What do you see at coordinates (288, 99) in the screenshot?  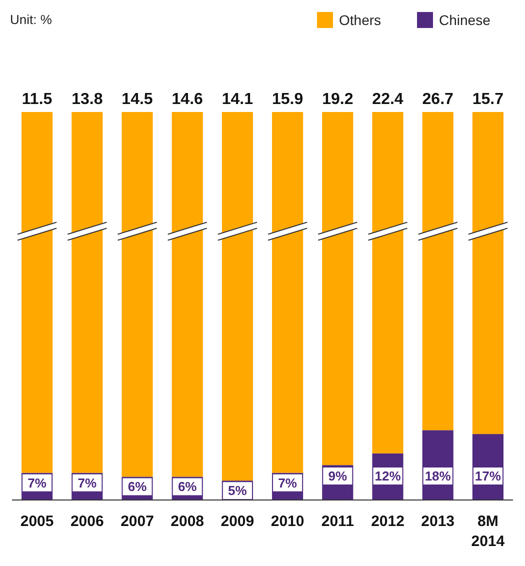 I see `annotation: 15.9` at bounding box center [288, 99].